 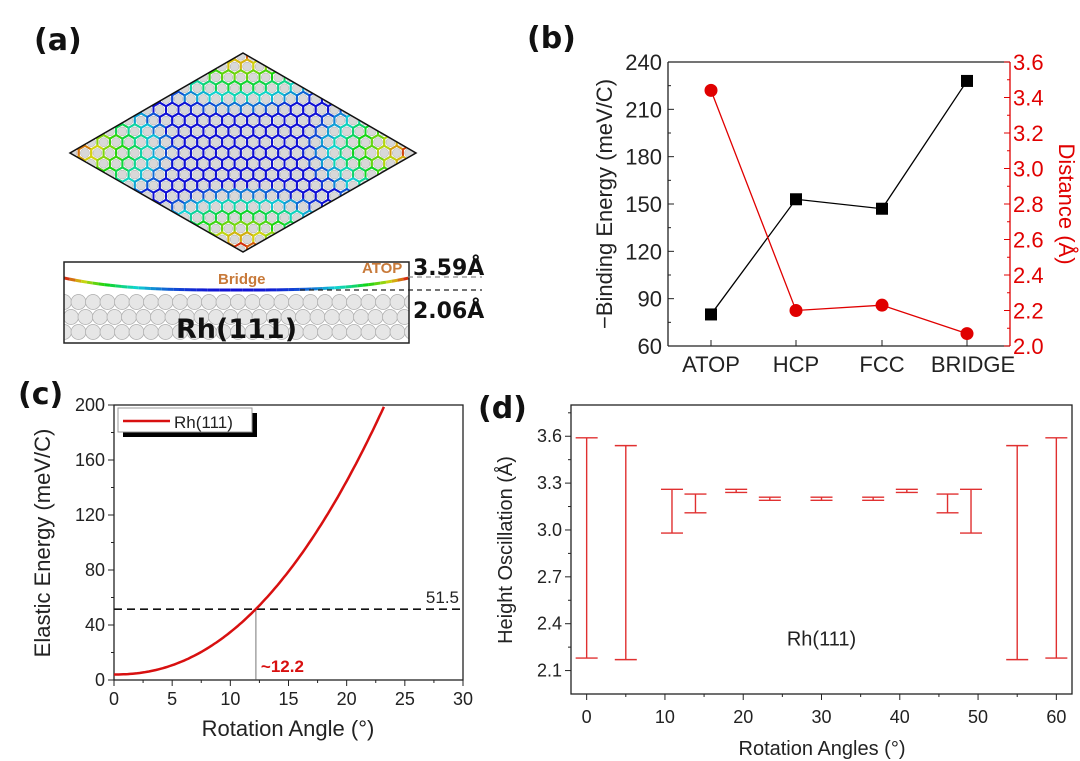 What do you see at coordinates (643, 109) in the screenshot?
I see `b-y-tick-label: 210` at bounding box center [643, 109].